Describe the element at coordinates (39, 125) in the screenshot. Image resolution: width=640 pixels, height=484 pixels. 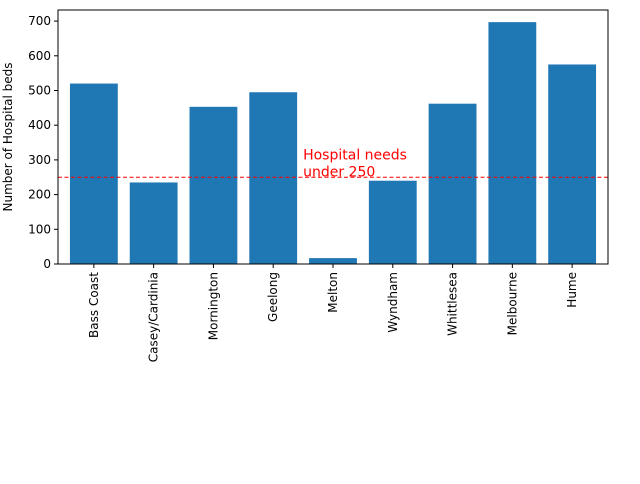
I see `y-tick-label: 400` at that location.